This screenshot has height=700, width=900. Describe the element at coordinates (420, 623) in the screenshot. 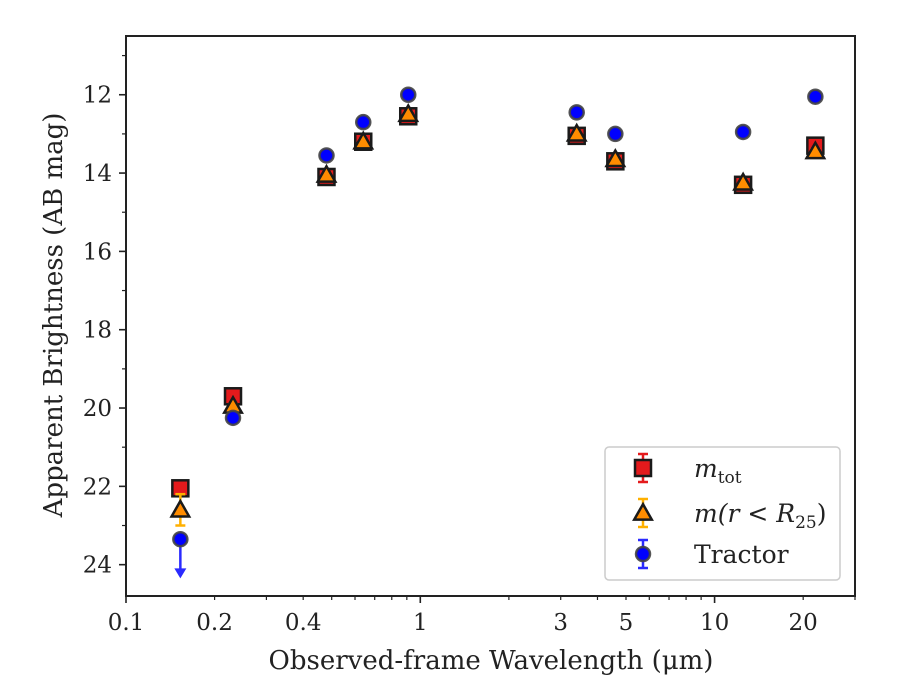

I see `x-tick-label: 1` at that location.